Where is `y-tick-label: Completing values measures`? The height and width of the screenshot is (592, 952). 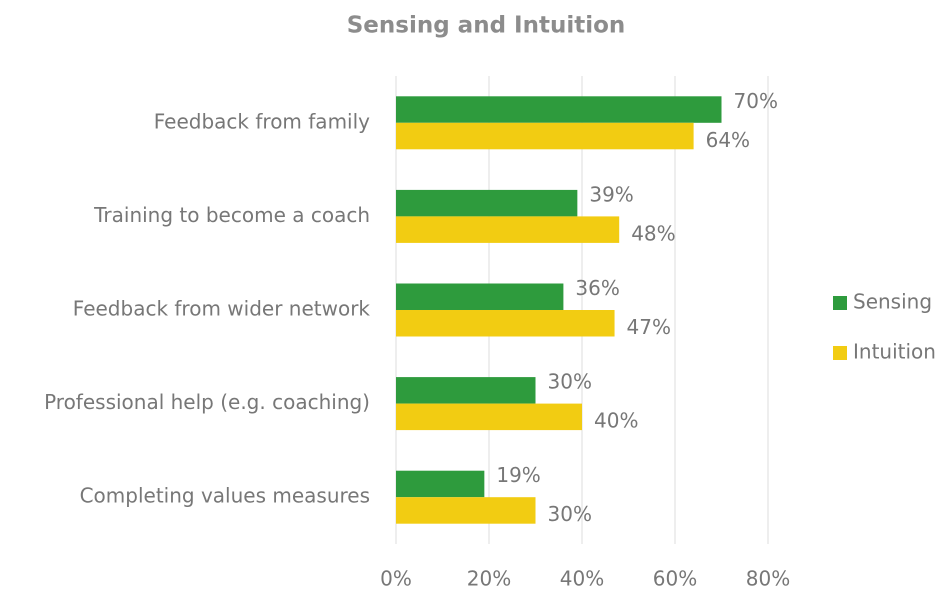
y-tick-label: Completing values measures is located at coordinates (225, 496).